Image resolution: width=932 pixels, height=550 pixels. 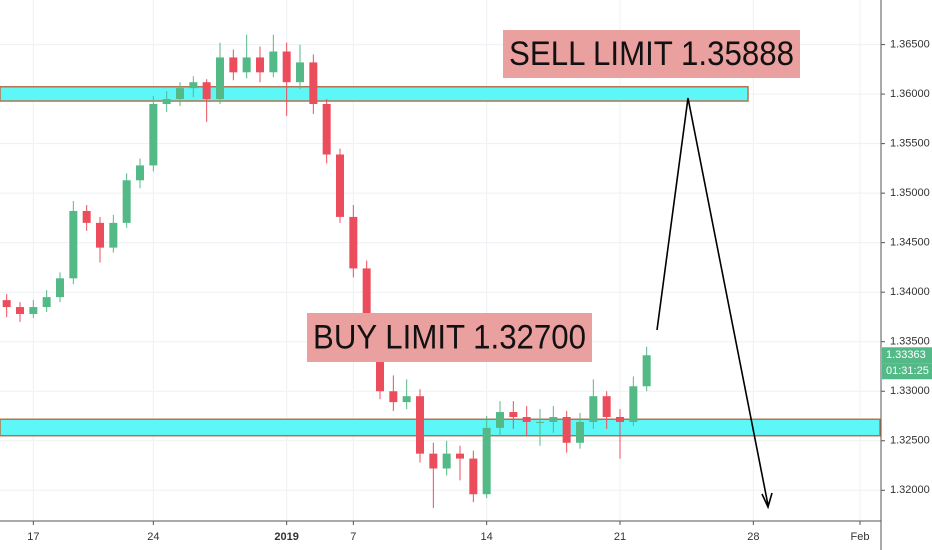 I want to click on y-tick-label: 1.35000, so click(x=910, y=193).